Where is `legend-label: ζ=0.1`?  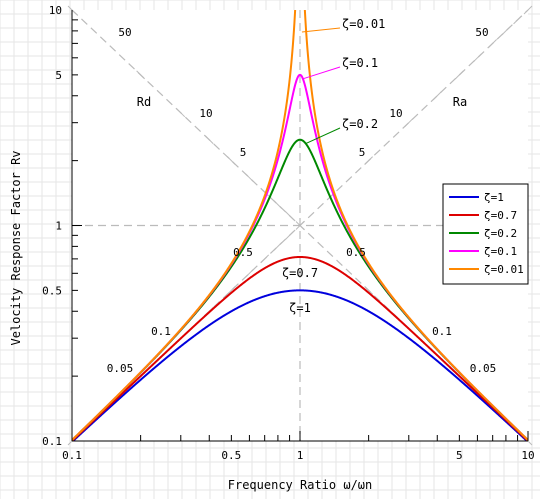 legend-label: ζ=0.1 is located at coordinates (500, 251).